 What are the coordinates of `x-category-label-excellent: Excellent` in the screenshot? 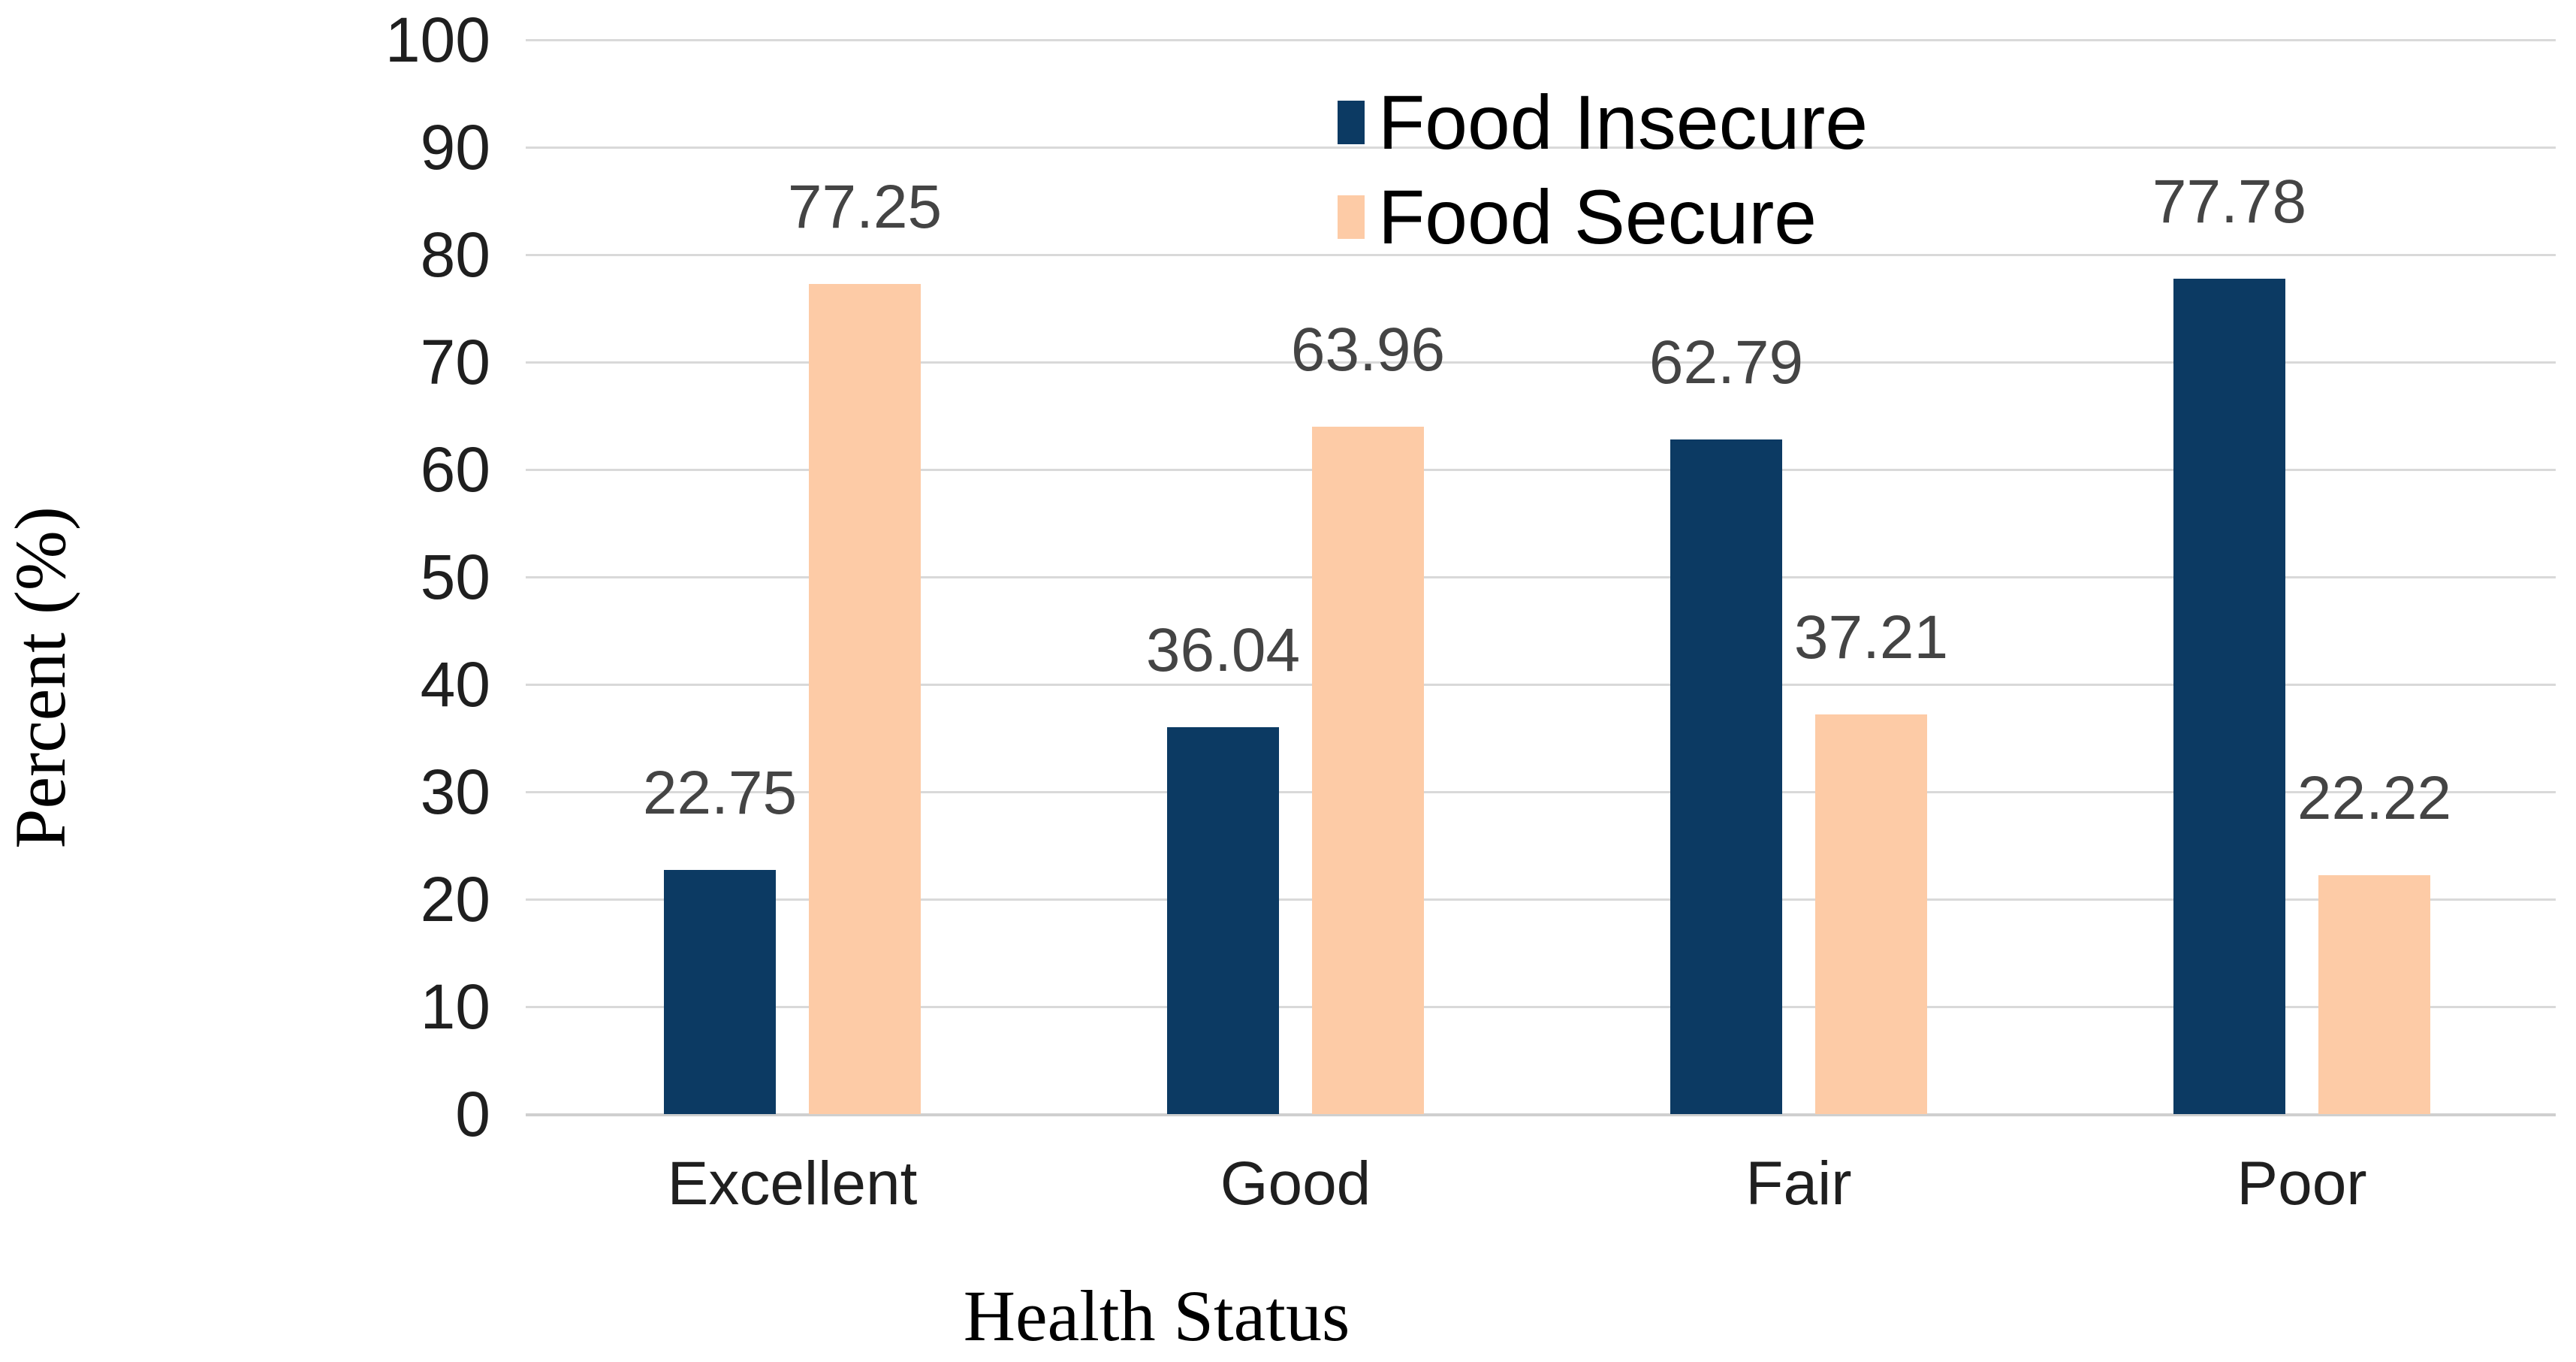 It's located at (792, 1183).